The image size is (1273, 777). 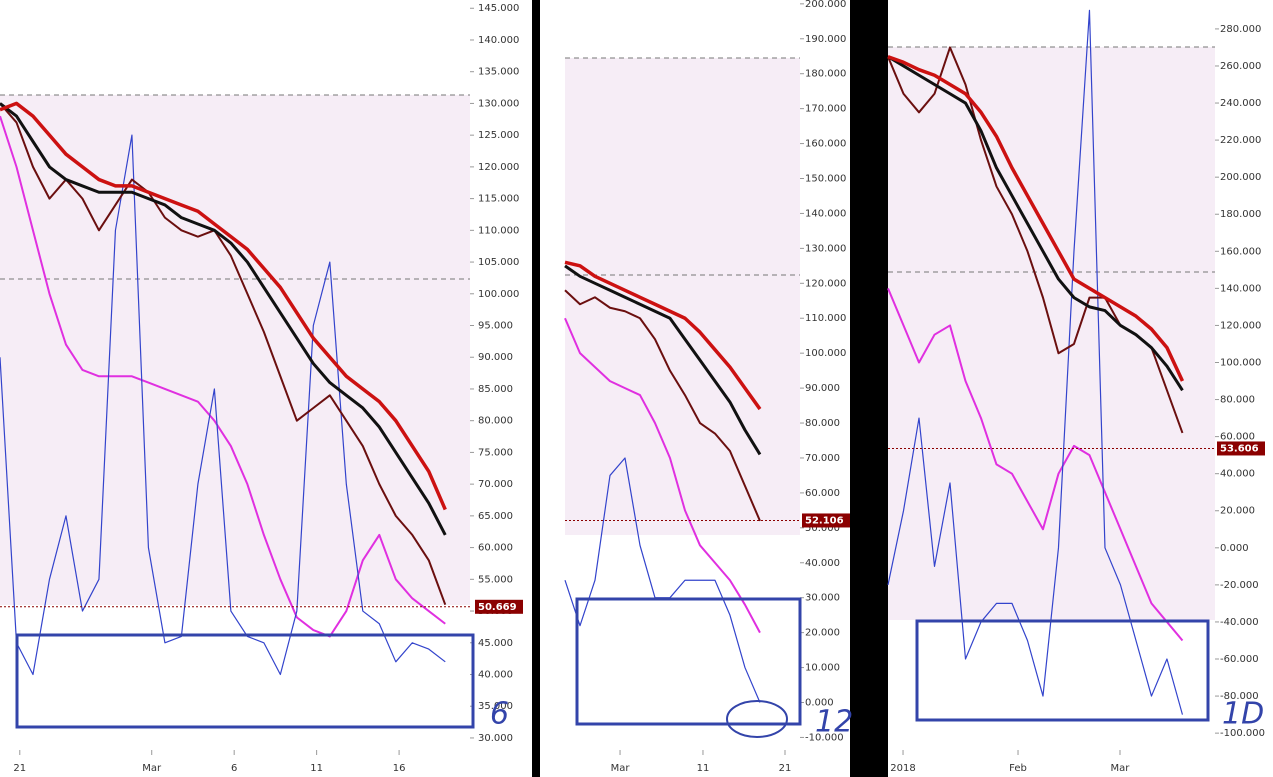 What do you see at coordinates (822, 528) in the screenshot?
I see `y-tick-label: 50.000` at bounding box center [822, 528].